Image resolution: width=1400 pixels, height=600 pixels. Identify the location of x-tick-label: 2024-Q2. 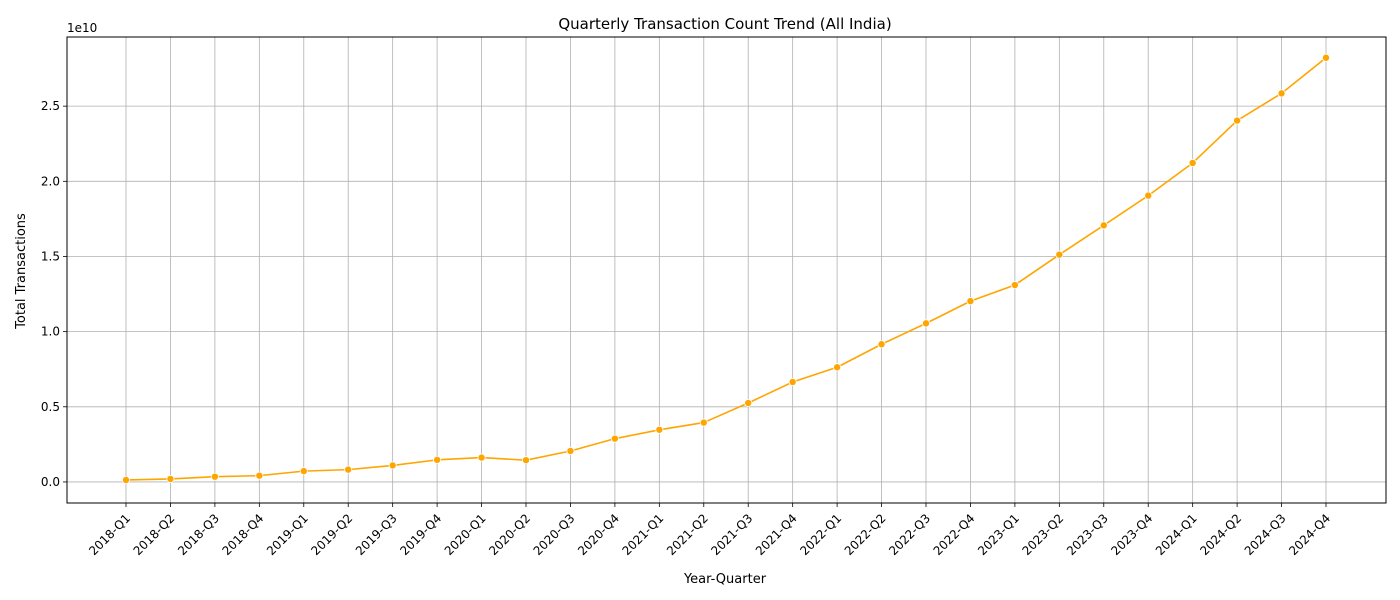
(1220, 534).